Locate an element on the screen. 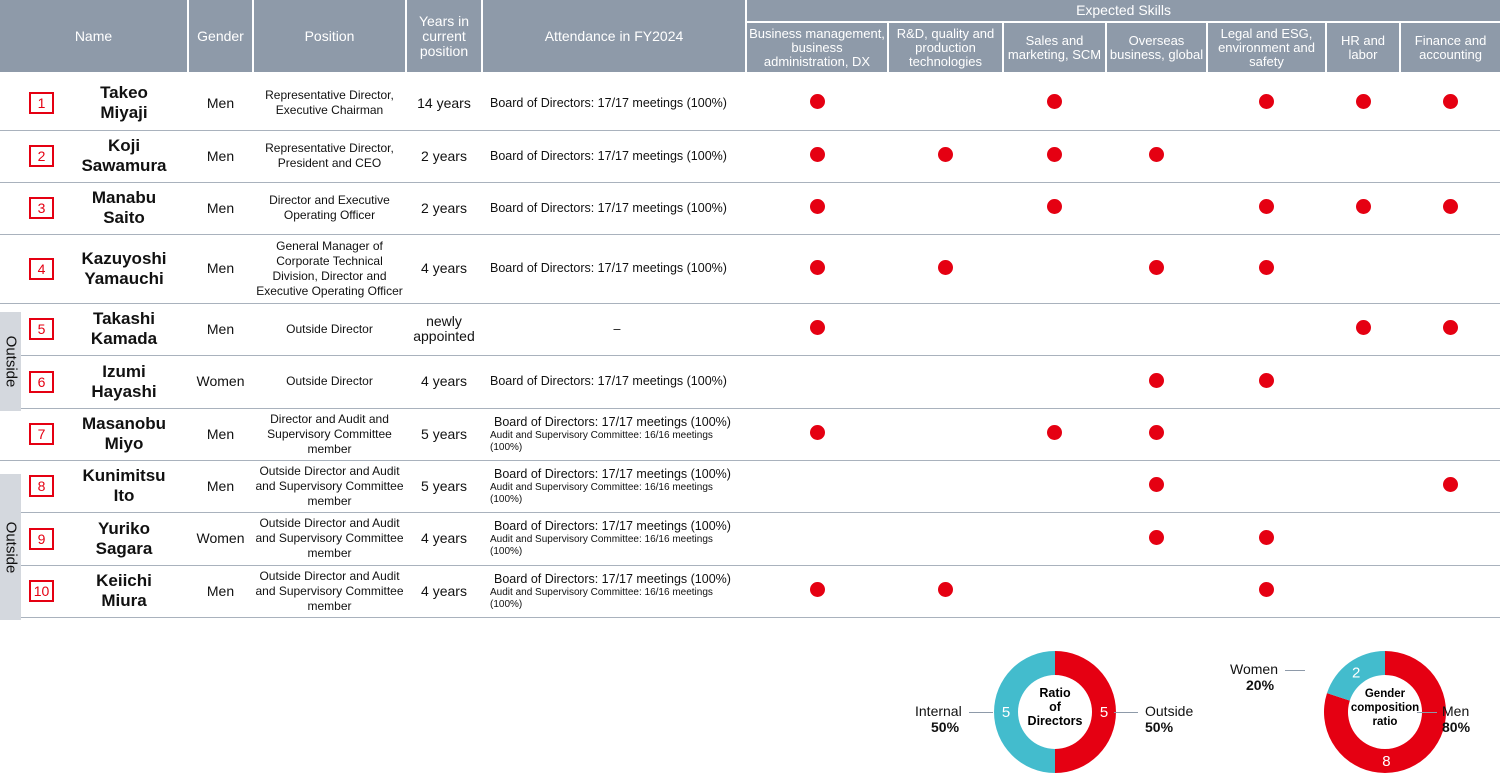  name-cell: 1 Takeo Miyaji is located at coordinates (94, 104).